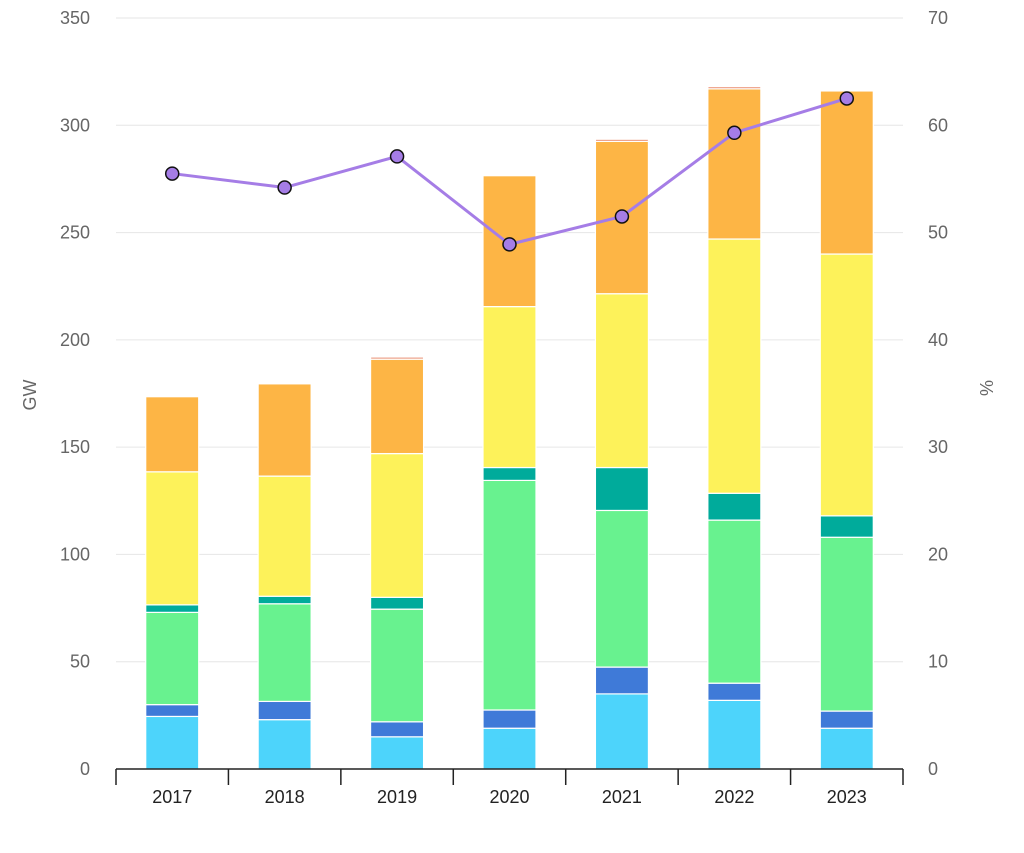  What do you see at coordinates (986, 388) in the screenshot?
I see `y2-axis-title: %` at bounding box center [986, 388].